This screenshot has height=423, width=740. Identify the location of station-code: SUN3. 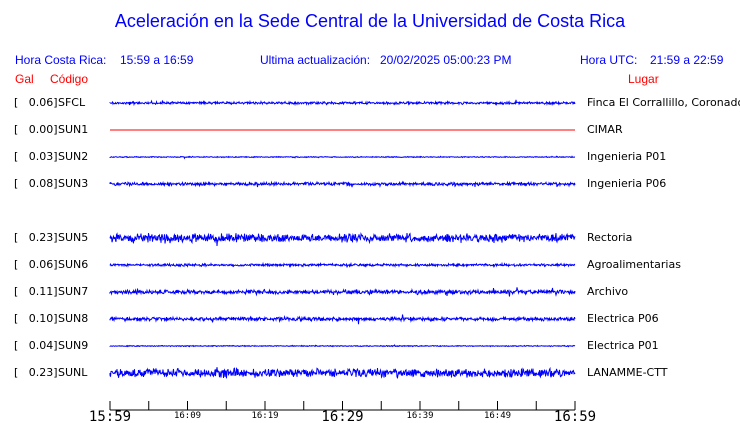
(73, 183).